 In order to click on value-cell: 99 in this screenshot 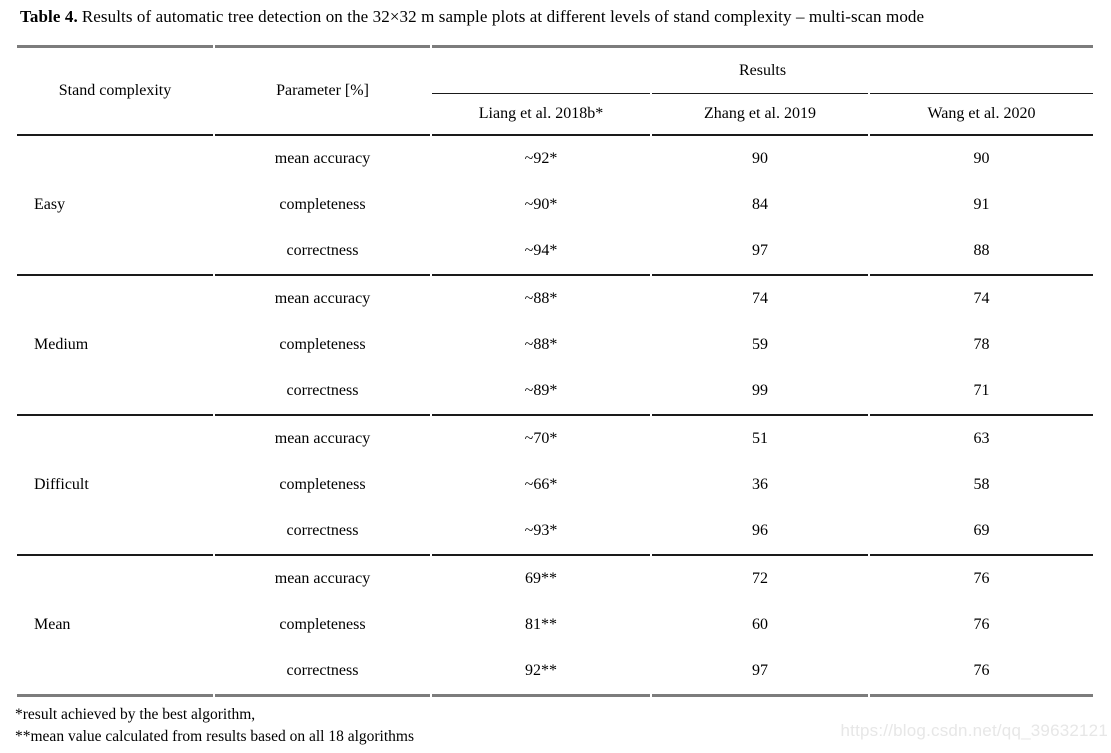, I will do `click(760, 392)`.